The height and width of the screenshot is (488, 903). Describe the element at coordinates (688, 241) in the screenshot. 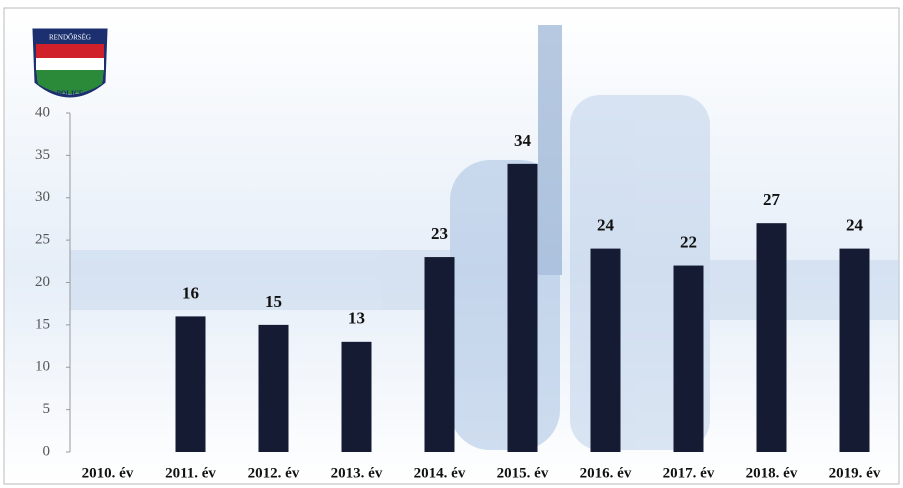

I see `value-label: 22` at that location.